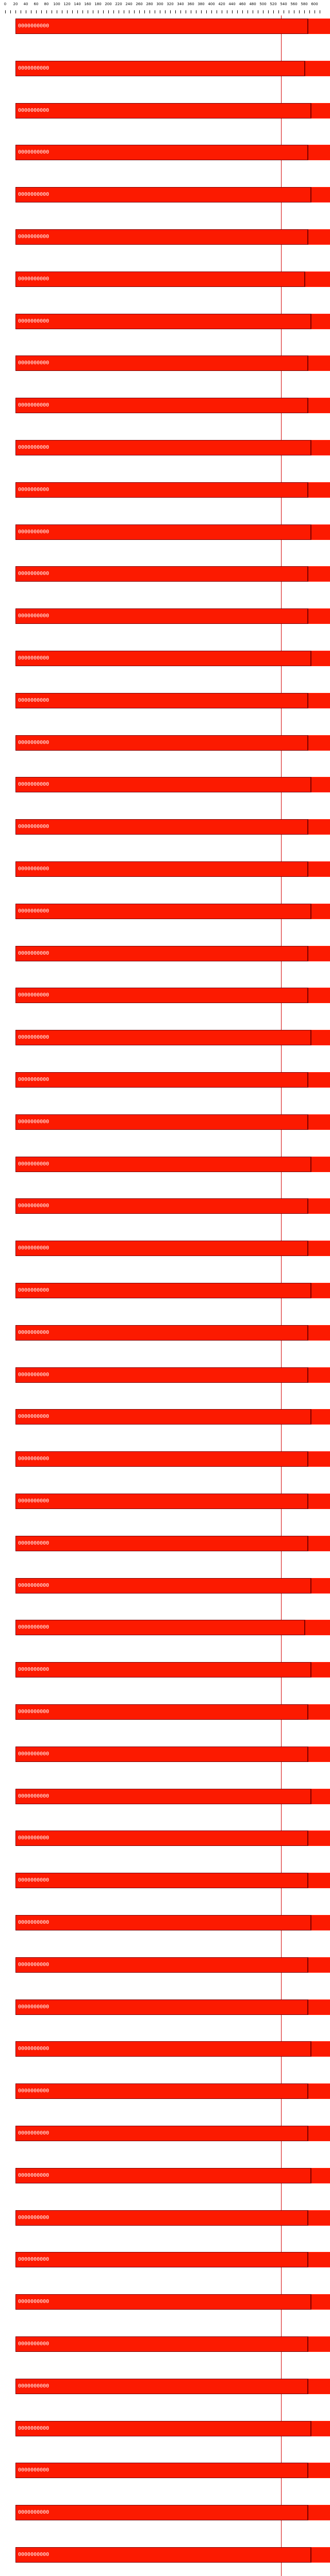 The image size is (330, 2576). Describe the element at coordinates (211, 4) in the screenshot. I see `ruler-tick-label: 400` at that location.